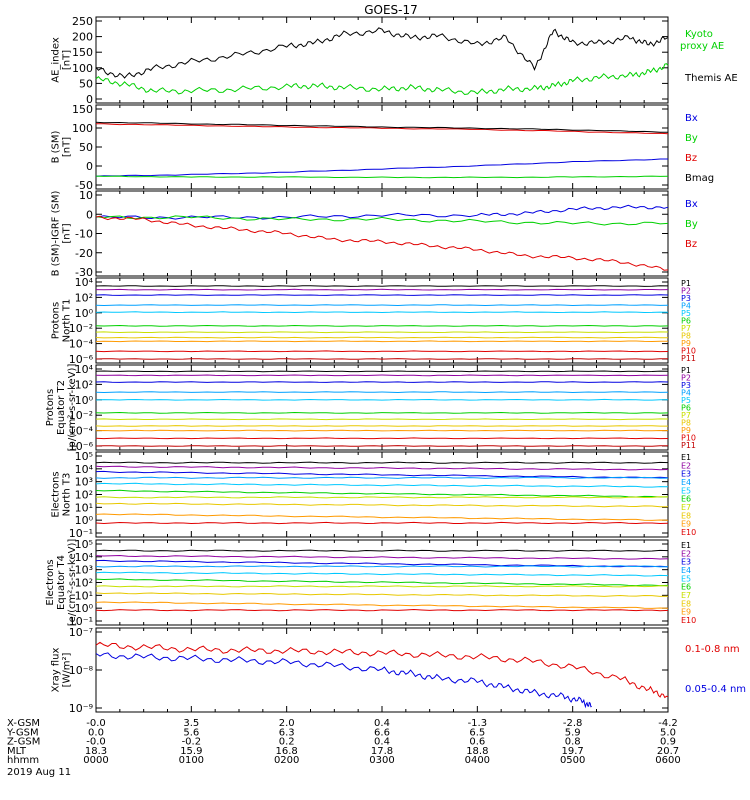 The image size is (750, 800). Describe the element at coordinates (56, 670) in the screenshot. I see `y-axis-label: Xray flux` at that location.